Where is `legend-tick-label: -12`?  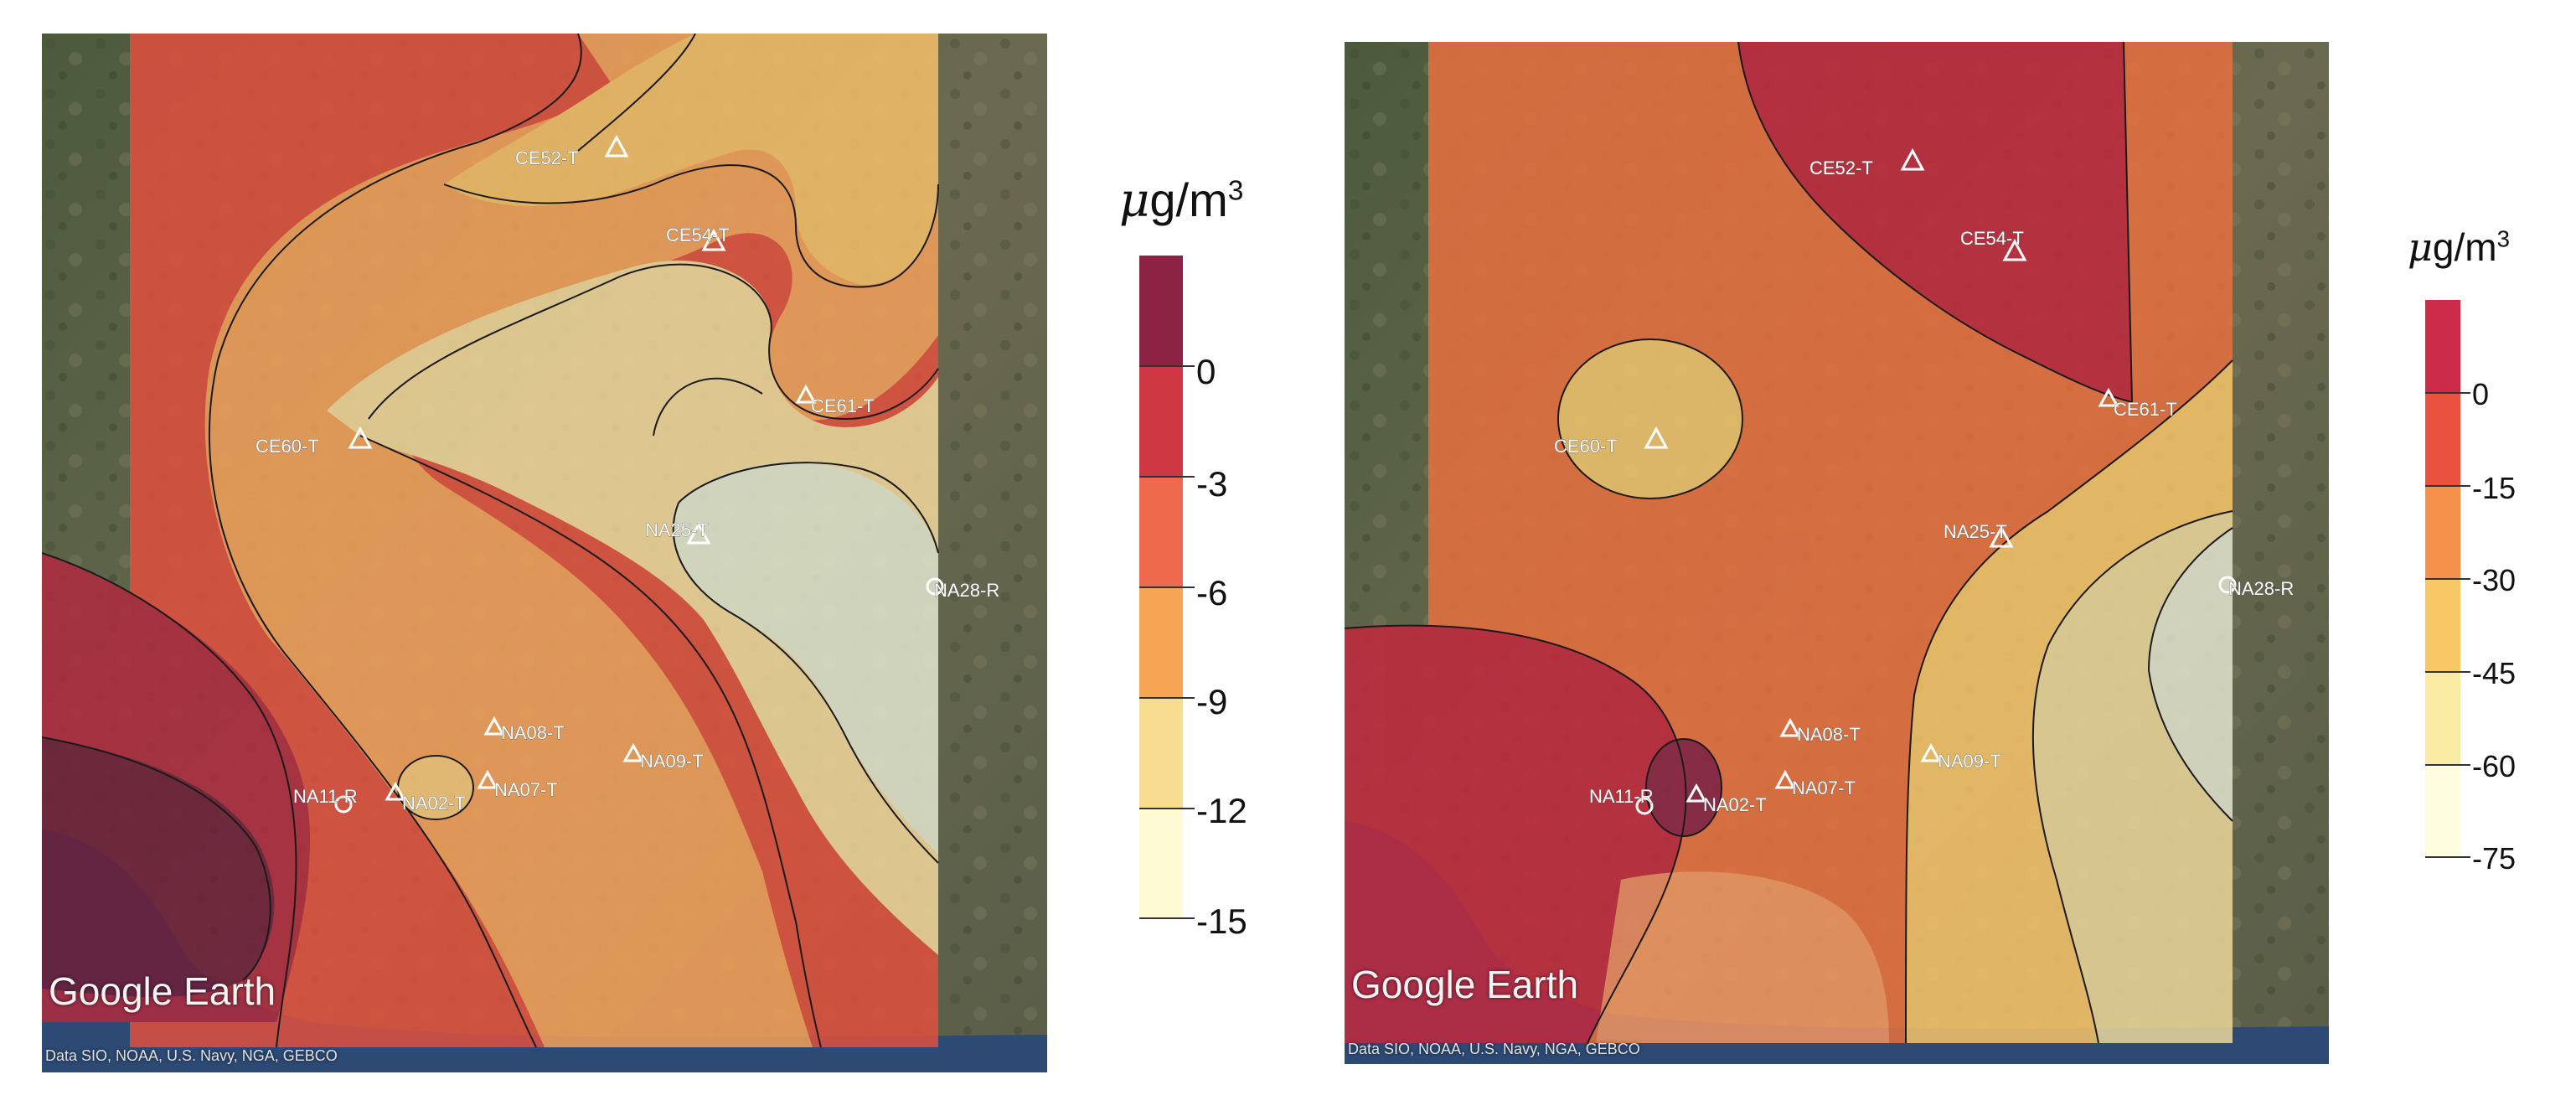 legend-tick-label: -12 is located at coordinates (1221, 810).